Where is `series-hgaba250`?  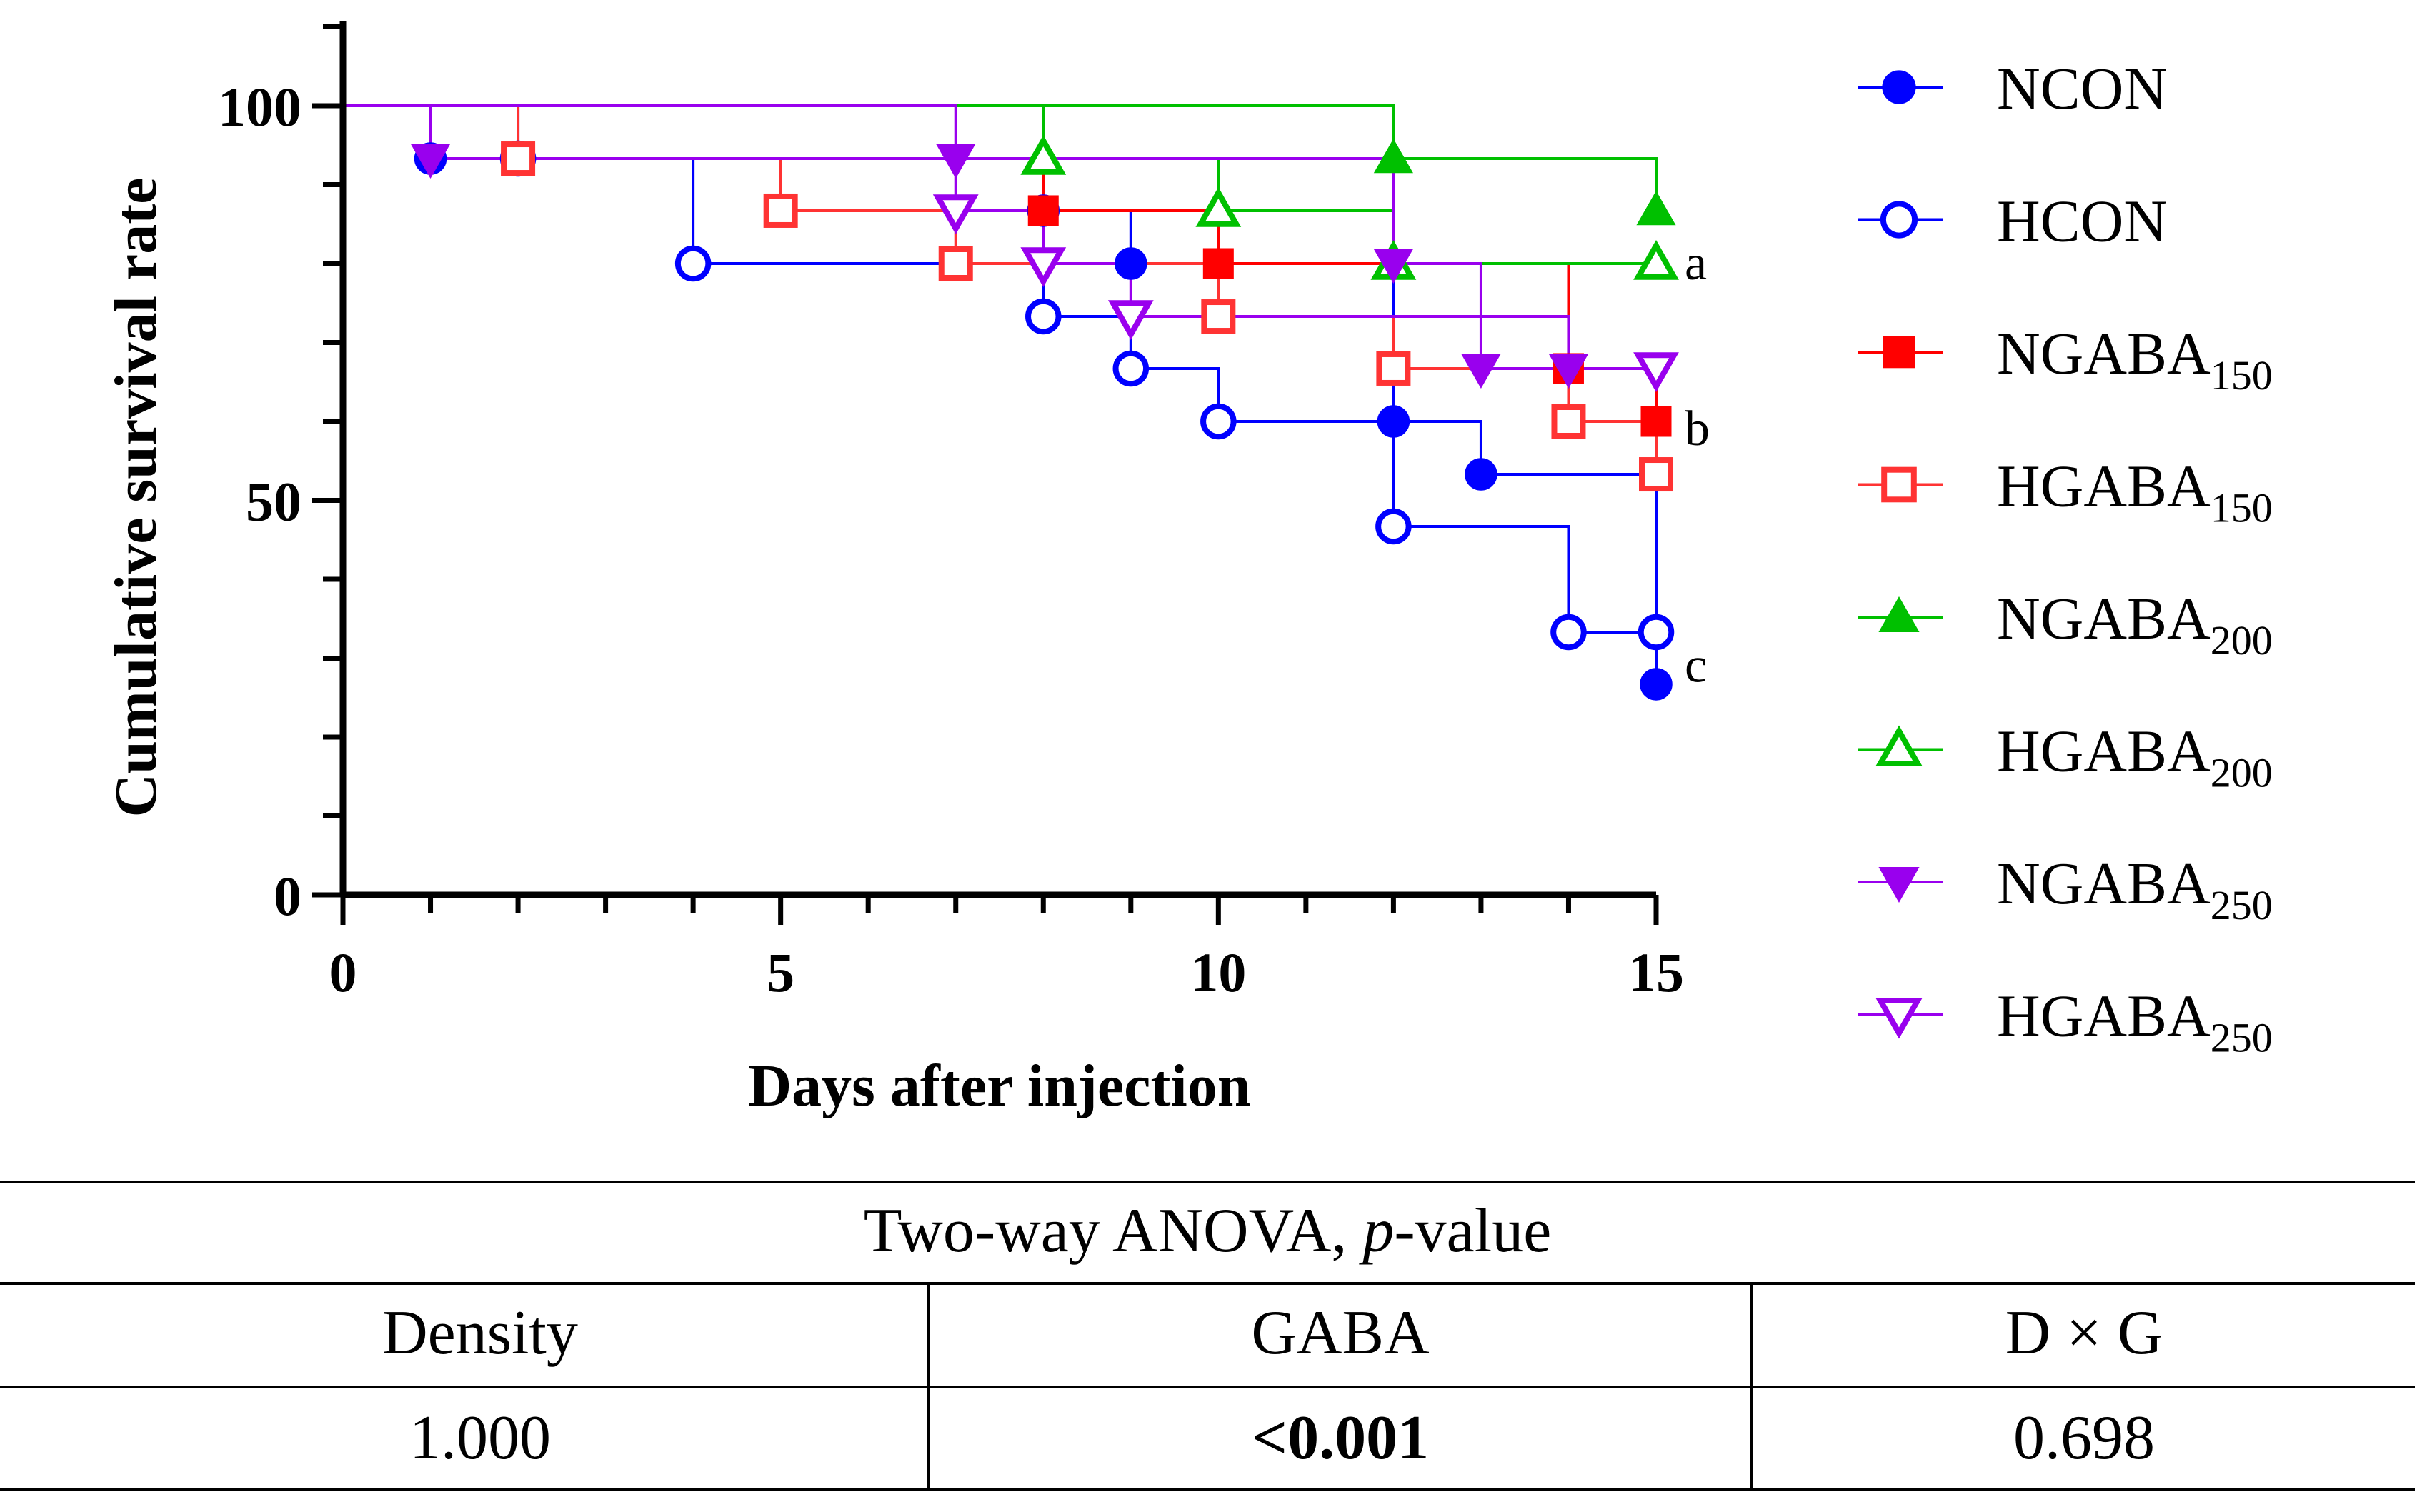 series-hgaba250 is located at coordinates (999, 237).